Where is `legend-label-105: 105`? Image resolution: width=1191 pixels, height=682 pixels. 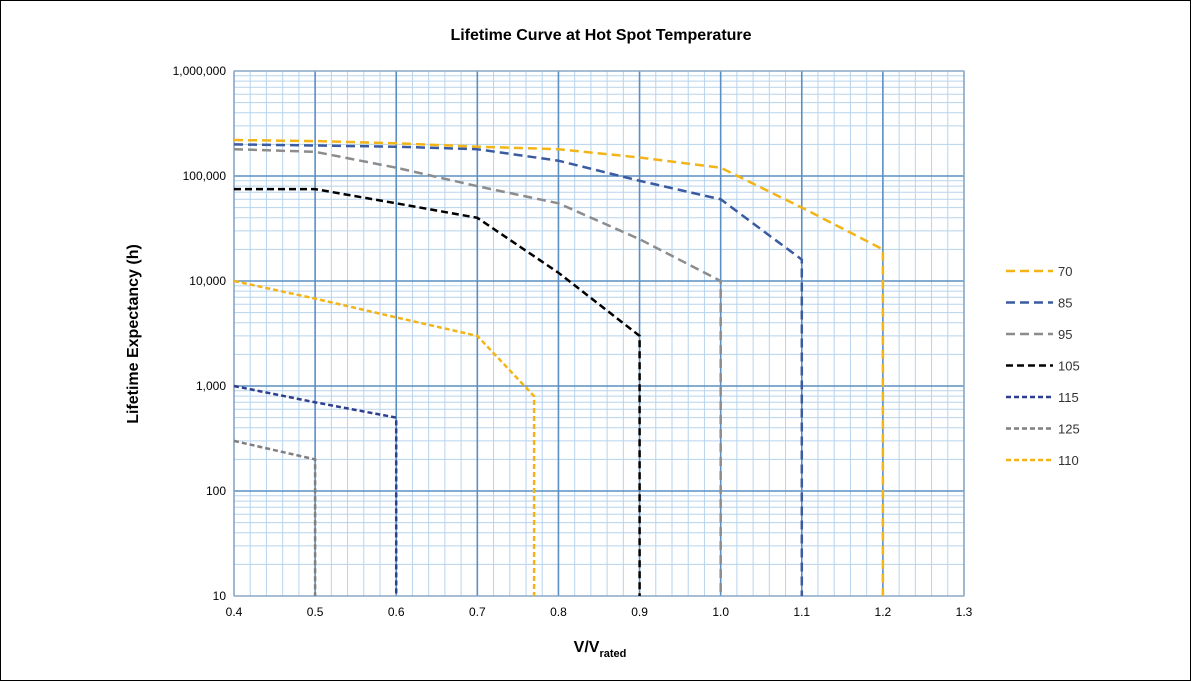
legend-label-105: 105 is located at coordinates (1069, 366).